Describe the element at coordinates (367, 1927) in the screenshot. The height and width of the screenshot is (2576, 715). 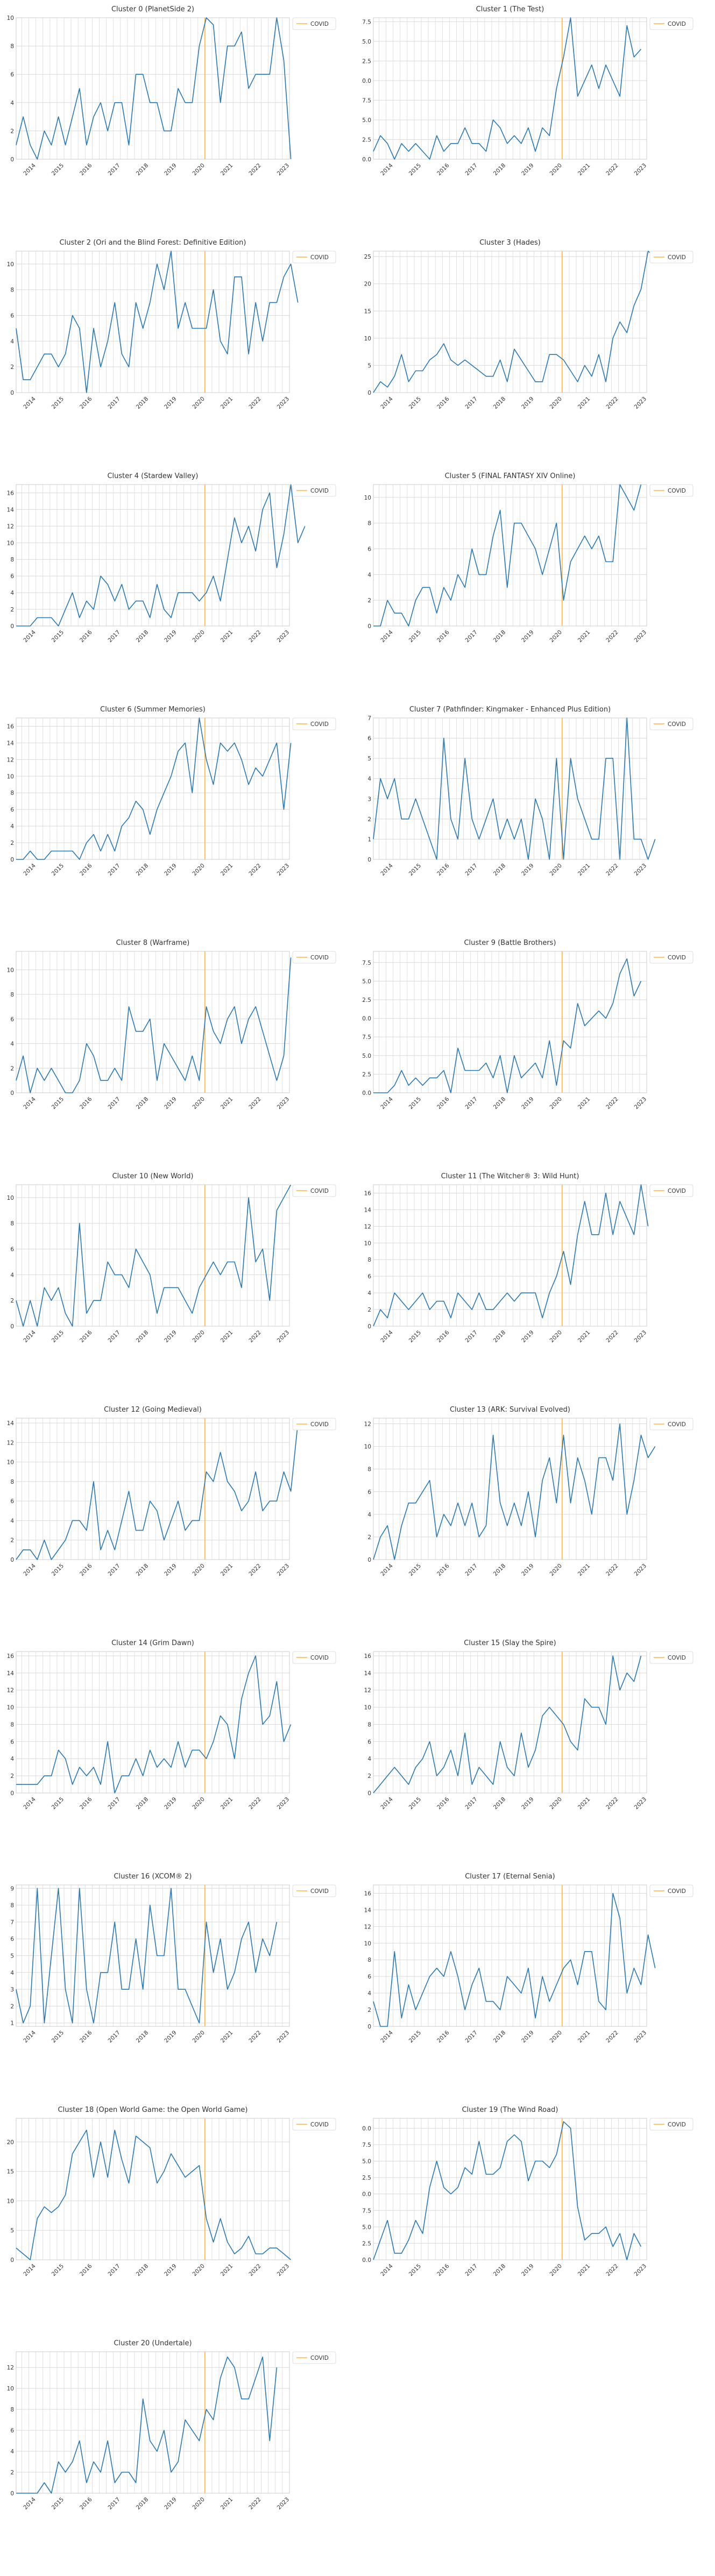
I see `y-tick-label: 12` at that location.